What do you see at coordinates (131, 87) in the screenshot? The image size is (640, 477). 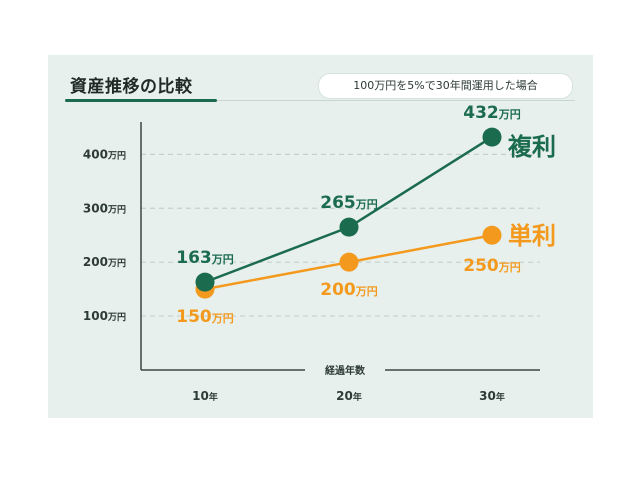 I see `chart-title: 資産推移の比較` at bounding box center [131, 87].